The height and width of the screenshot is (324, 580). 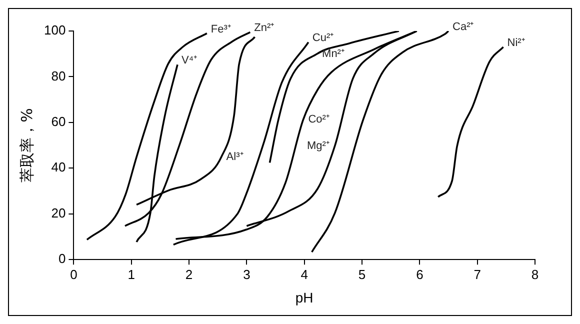 What do you see at coordinates (304, 297) in the screenshot?
I see `x-axis-title: pH` at bounding box center [304, 297].